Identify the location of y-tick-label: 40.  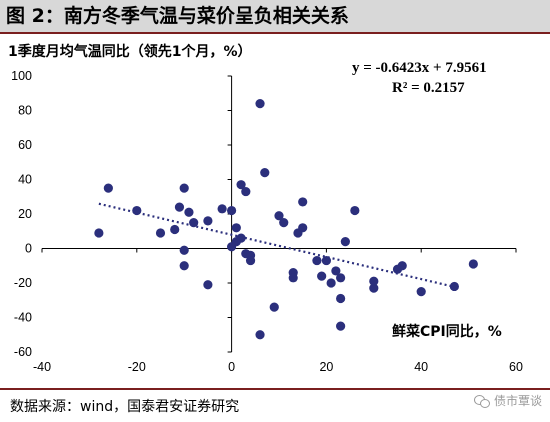
(25, 180).